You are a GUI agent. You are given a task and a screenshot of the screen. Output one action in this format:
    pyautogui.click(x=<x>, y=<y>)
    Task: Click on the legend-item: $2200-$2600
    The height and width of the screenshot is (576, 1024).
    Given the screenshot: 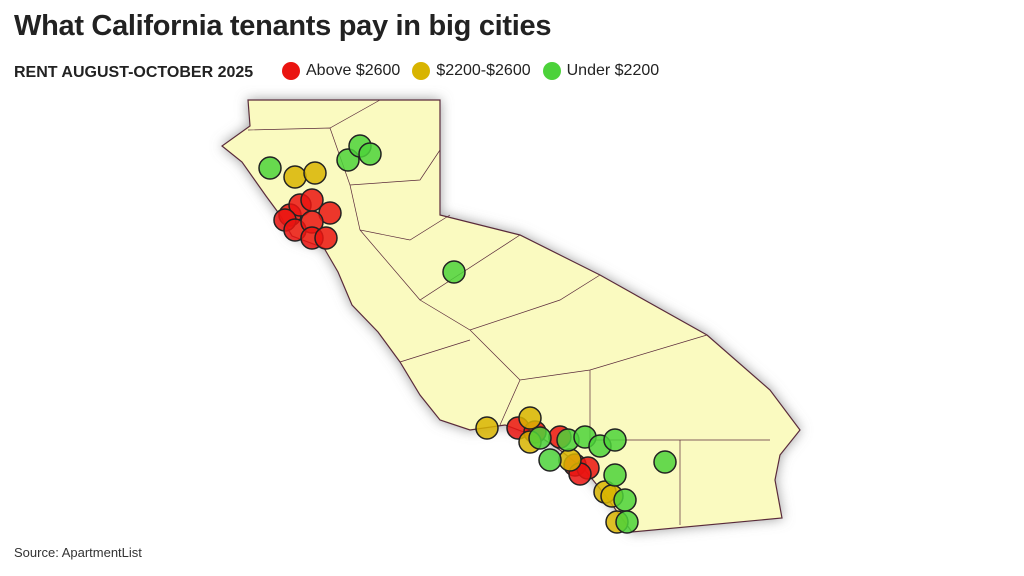 What is the action you would take?
    pyautogui.click(x=471, y=71)
    